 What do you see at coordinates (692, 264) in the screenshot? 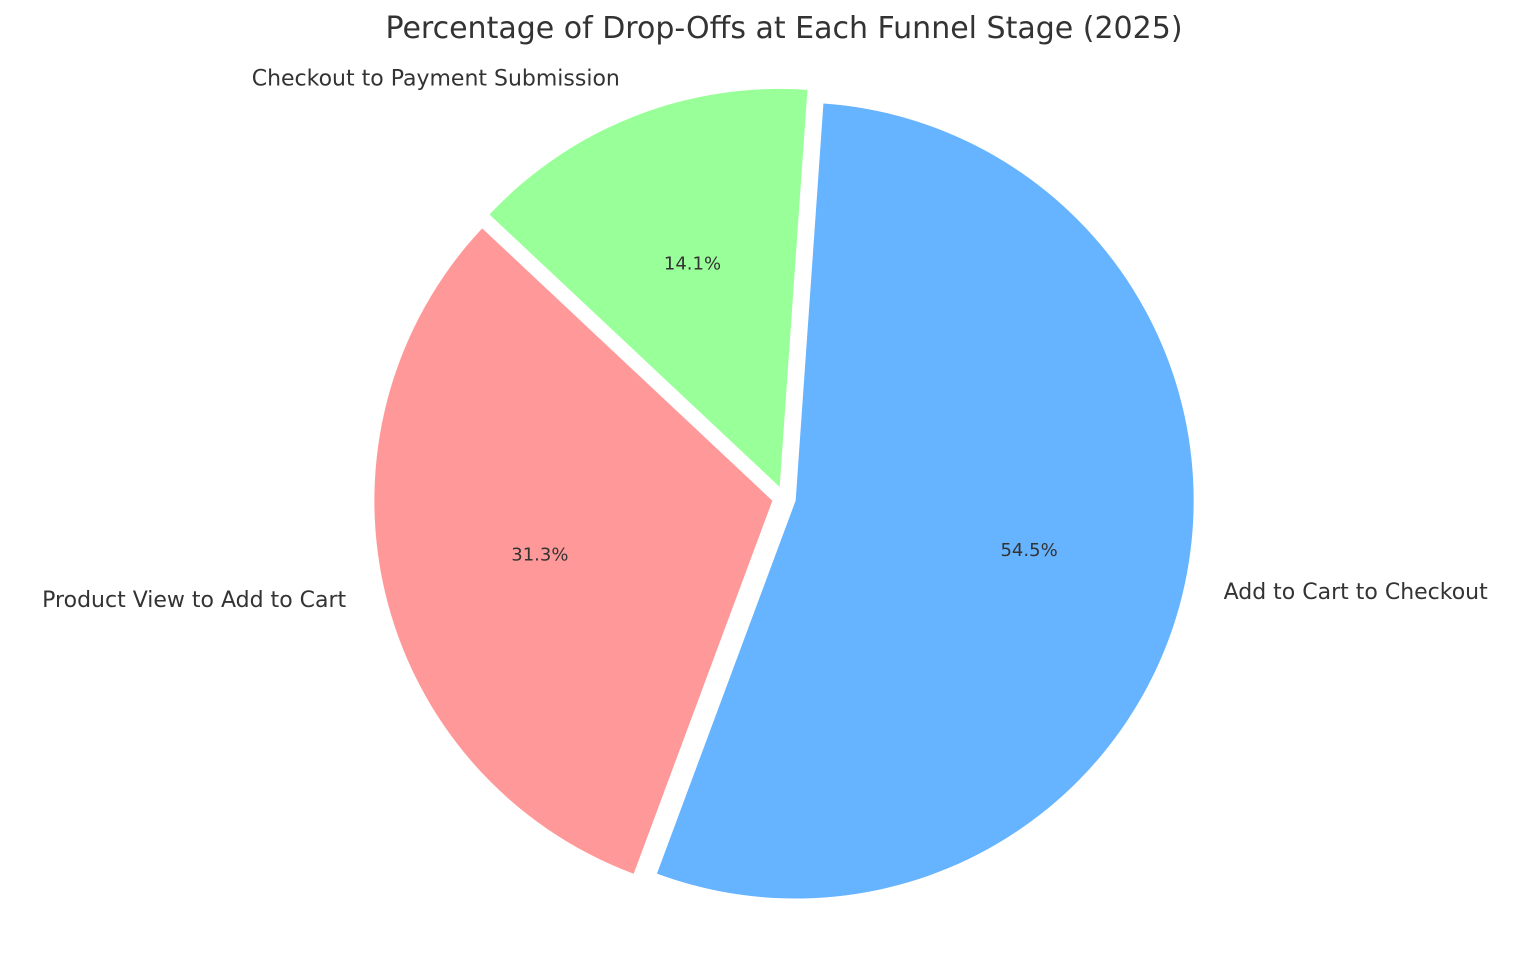
I see `pct-label-checkout-to-payment-submission: 14.1%` at bounding box center [692, 264].